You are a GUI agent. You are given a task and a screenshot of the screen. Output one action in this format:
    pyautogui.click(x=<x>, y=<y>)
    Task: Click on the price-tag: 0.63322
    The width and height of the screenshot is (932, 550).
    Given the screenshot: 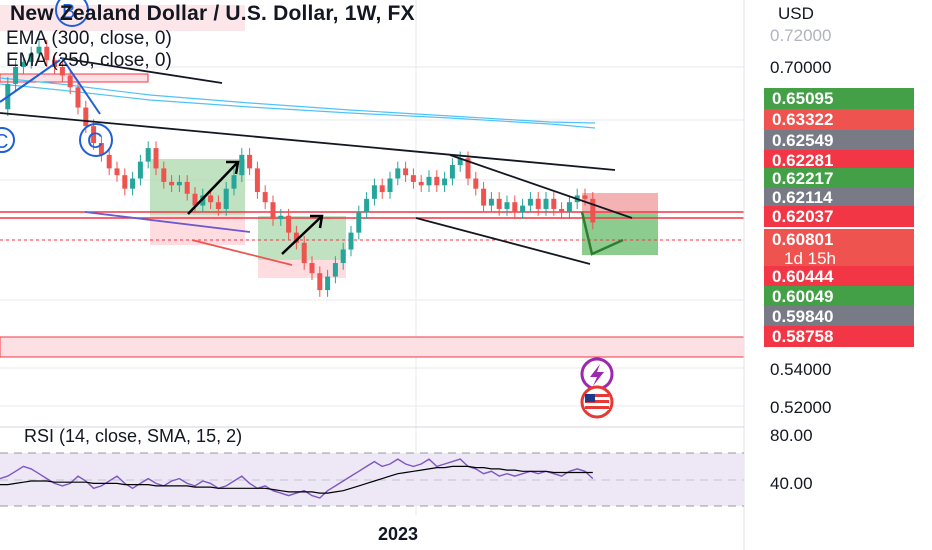 What is the action you would take?
    pyautogui.click(x=839, y=119)
    